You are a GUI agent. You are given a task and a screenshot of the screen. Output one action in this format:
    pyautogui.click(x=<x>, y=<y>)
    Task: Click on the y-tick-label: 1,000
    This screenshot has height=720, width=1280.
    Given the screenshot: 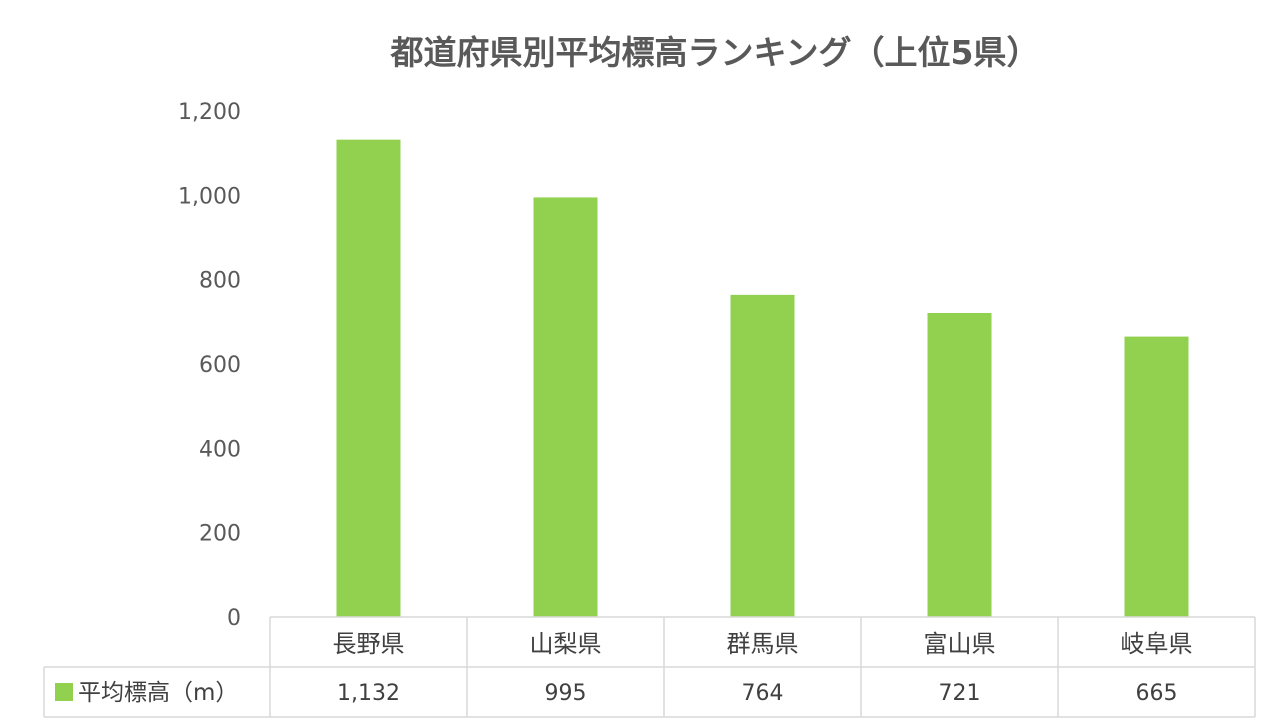 What is the action you would take?
    pyautogui.click(x=209, y=196)
    